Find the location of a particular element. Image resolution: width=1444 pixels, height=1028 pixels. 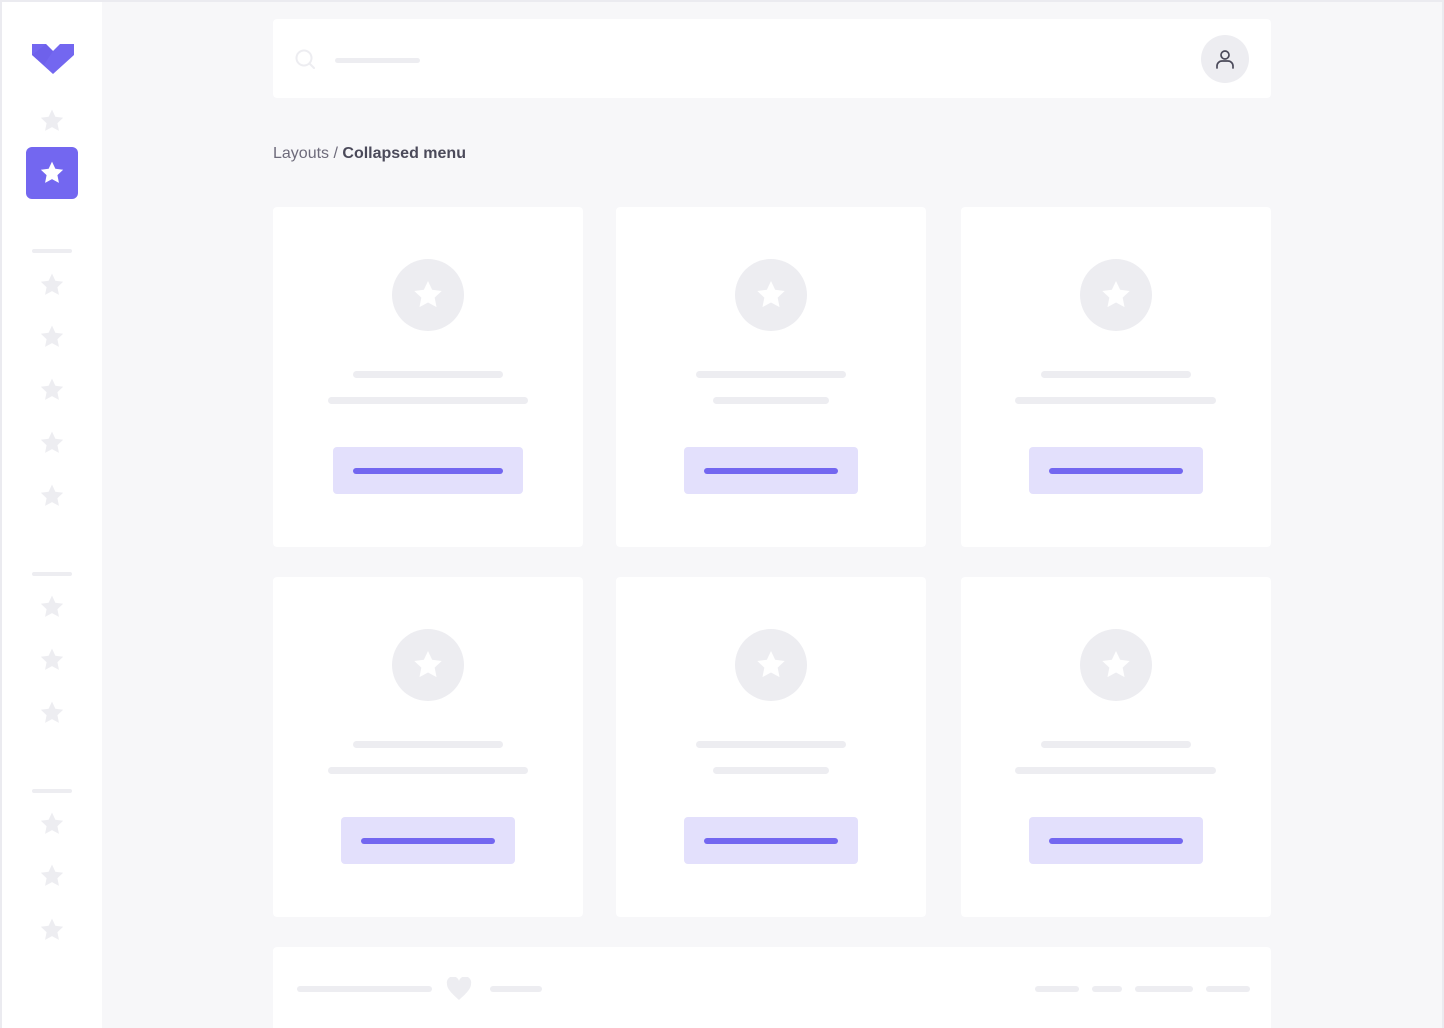

top-bar is located at coordinates (772, 58).